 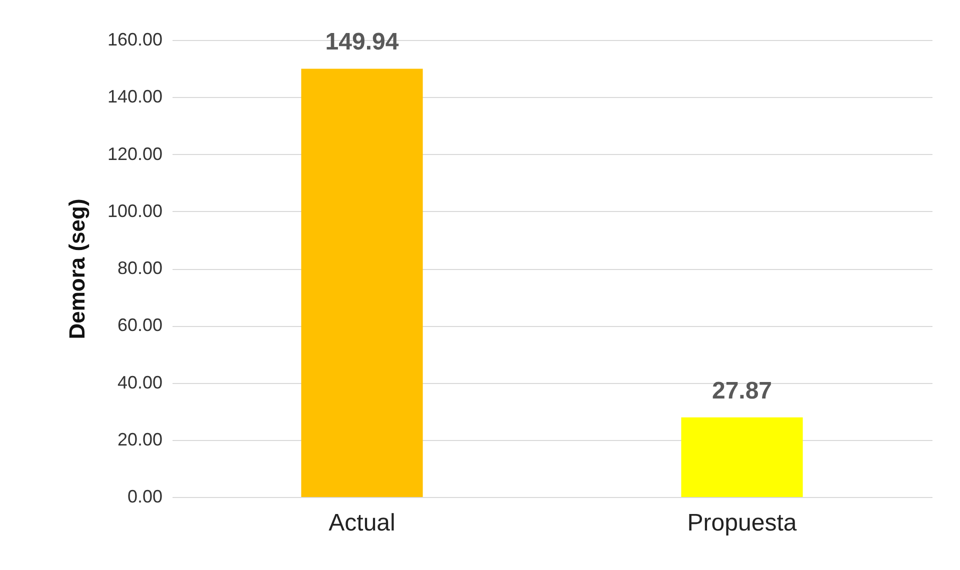 I want to click on x-tick-label: Actual, so click(x=362, y=523).